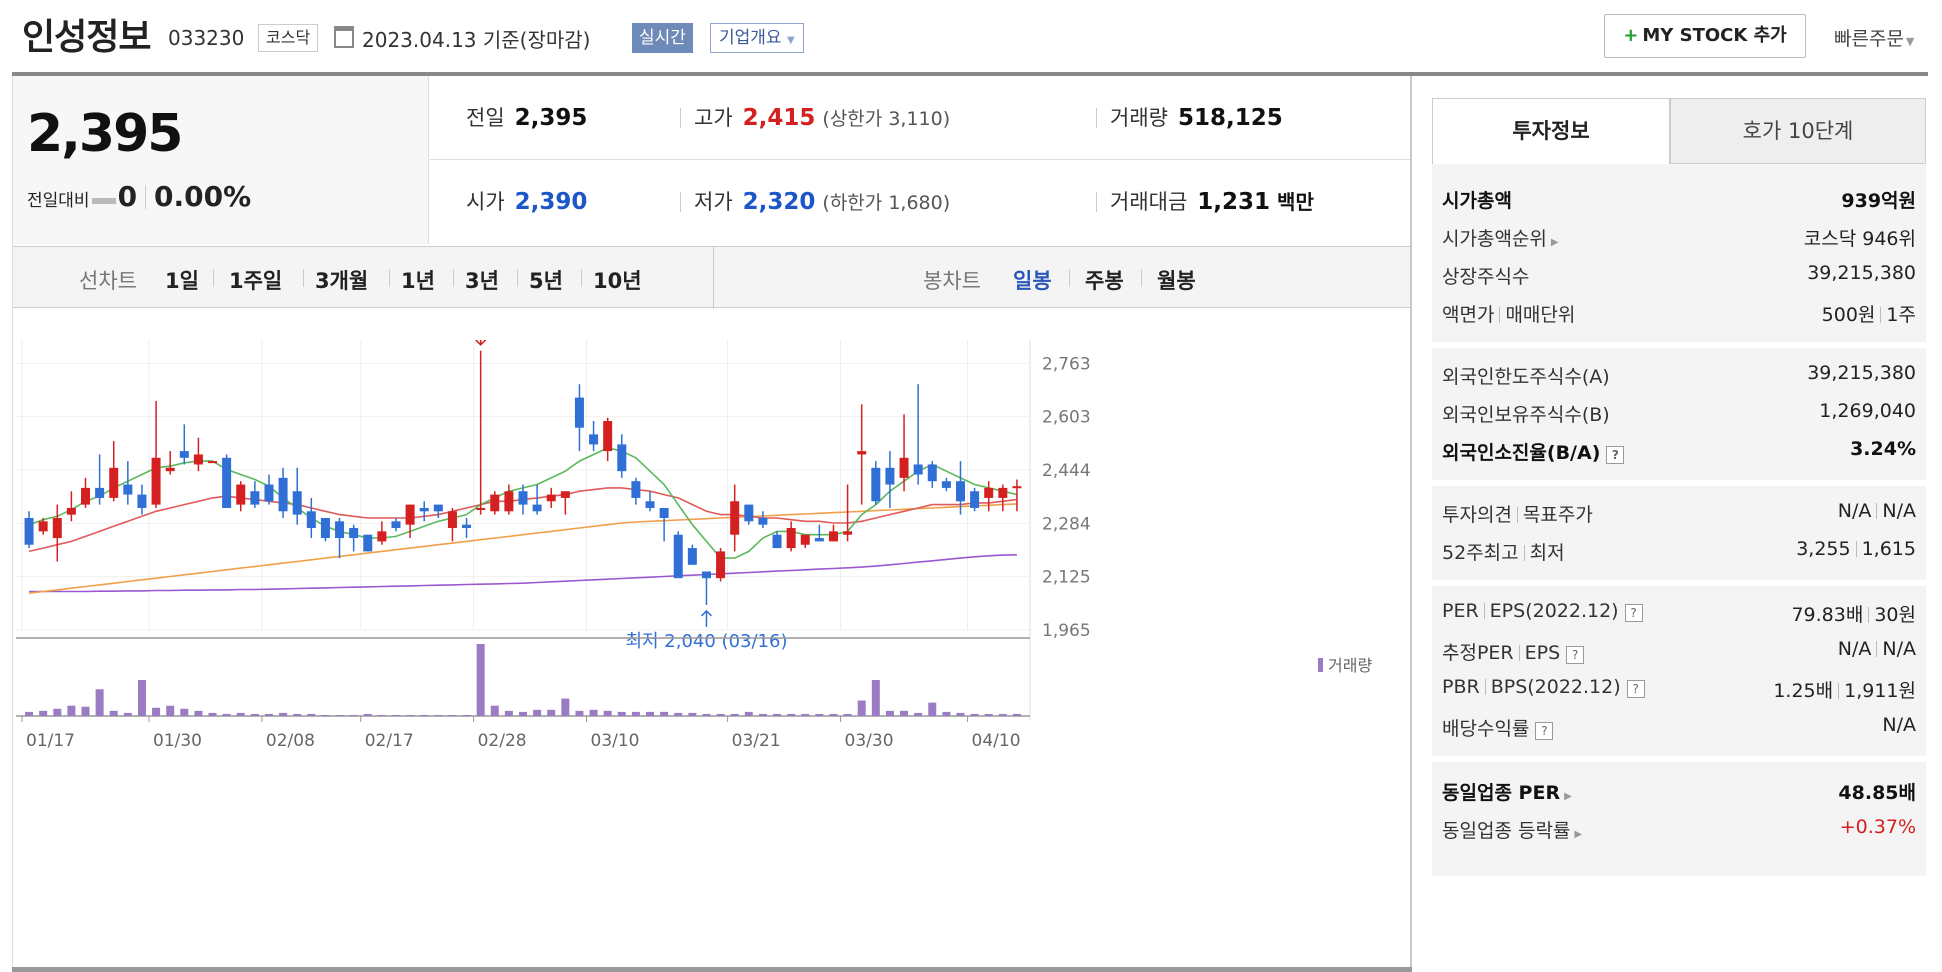  Describe the element at coordinates (1679, 615) in the screenshot. I see `info-row-per: PER EPS(2022.12)? 79.83배 30원` at that location.